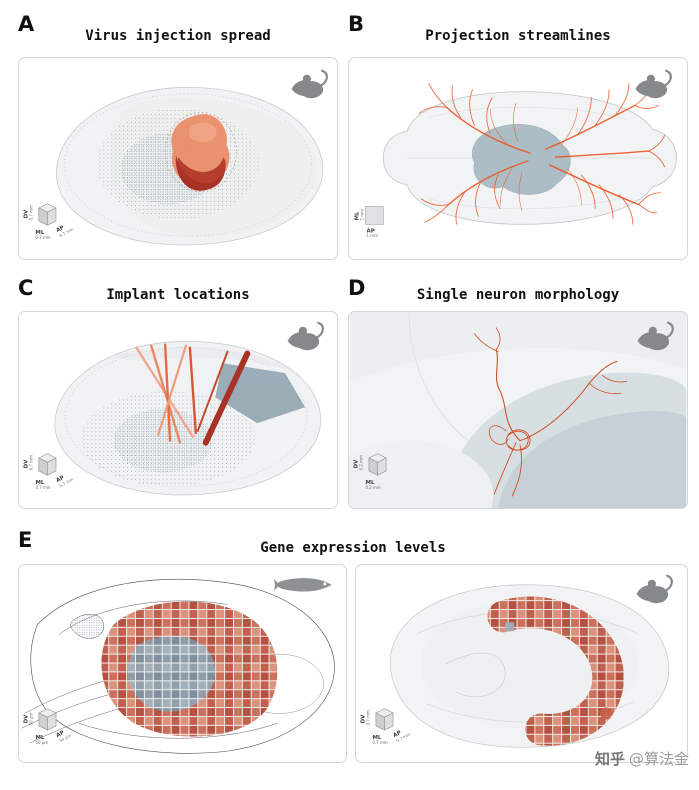  What do you see at coordinates (373, 487) in the screenshot?
I see `axis-ml-value: 0.2 mm` at bounding box center [373, 487].